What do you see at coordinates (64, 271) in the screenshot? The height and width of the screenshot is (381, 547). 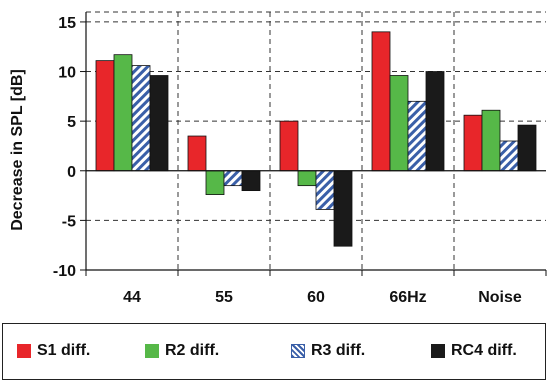 I see `y-tick-label: -10` at bounding box center [64, 271].